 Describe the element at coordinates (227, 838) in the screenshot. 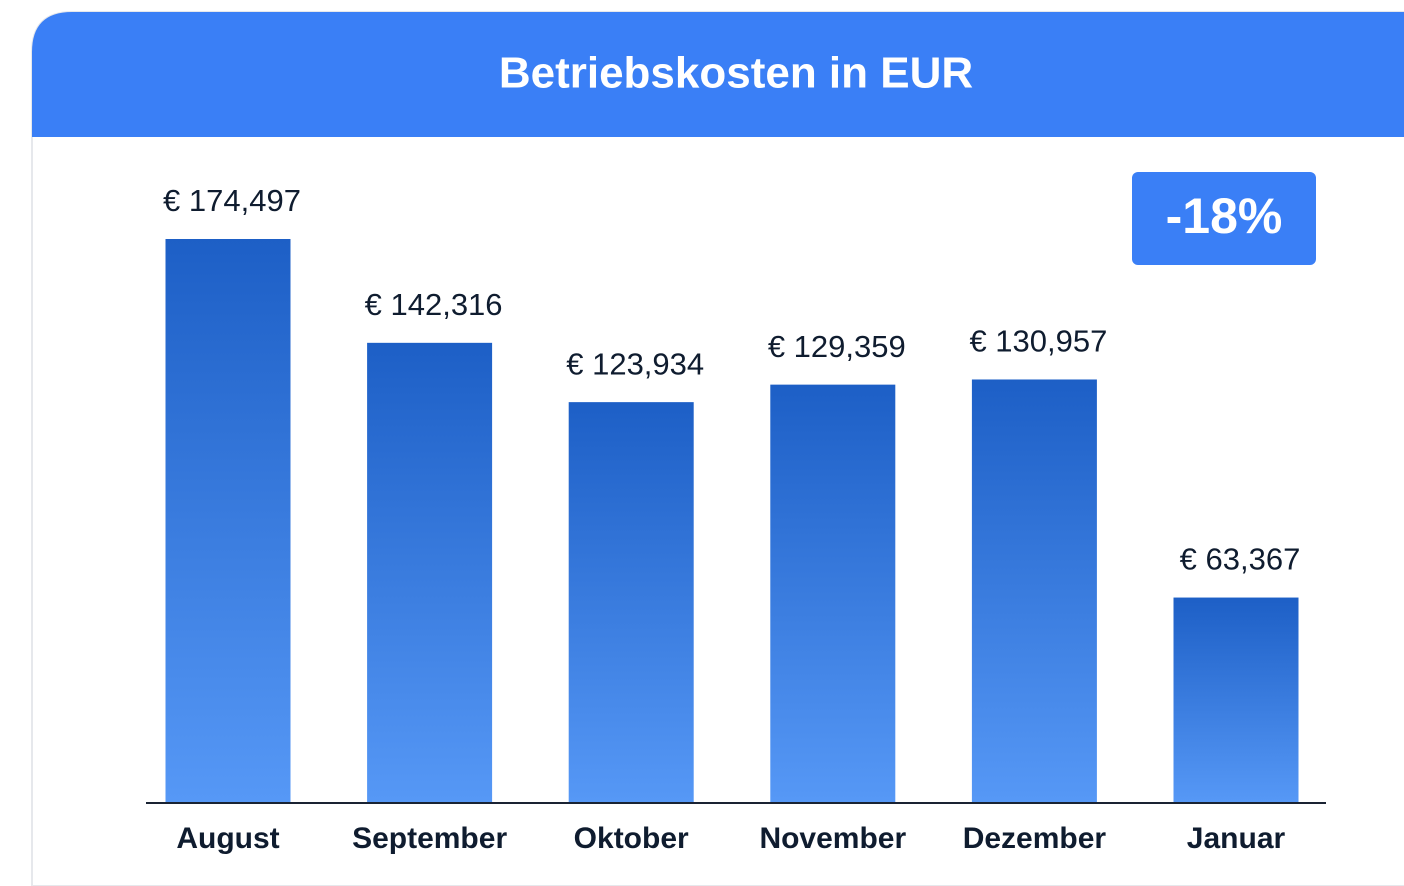

I see `x-tick-label: August` at that location.